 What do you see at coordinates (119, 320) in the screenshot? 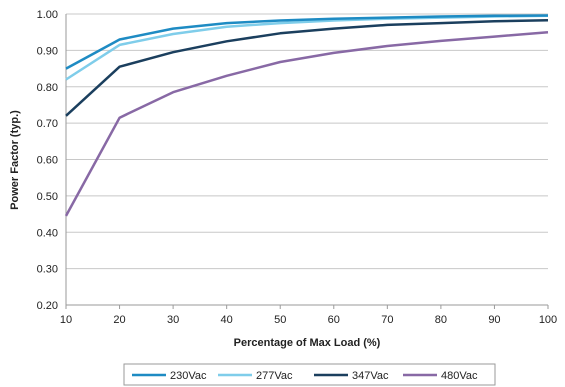
I see `x-tick-label: 20` at bounding box center [119, 320].